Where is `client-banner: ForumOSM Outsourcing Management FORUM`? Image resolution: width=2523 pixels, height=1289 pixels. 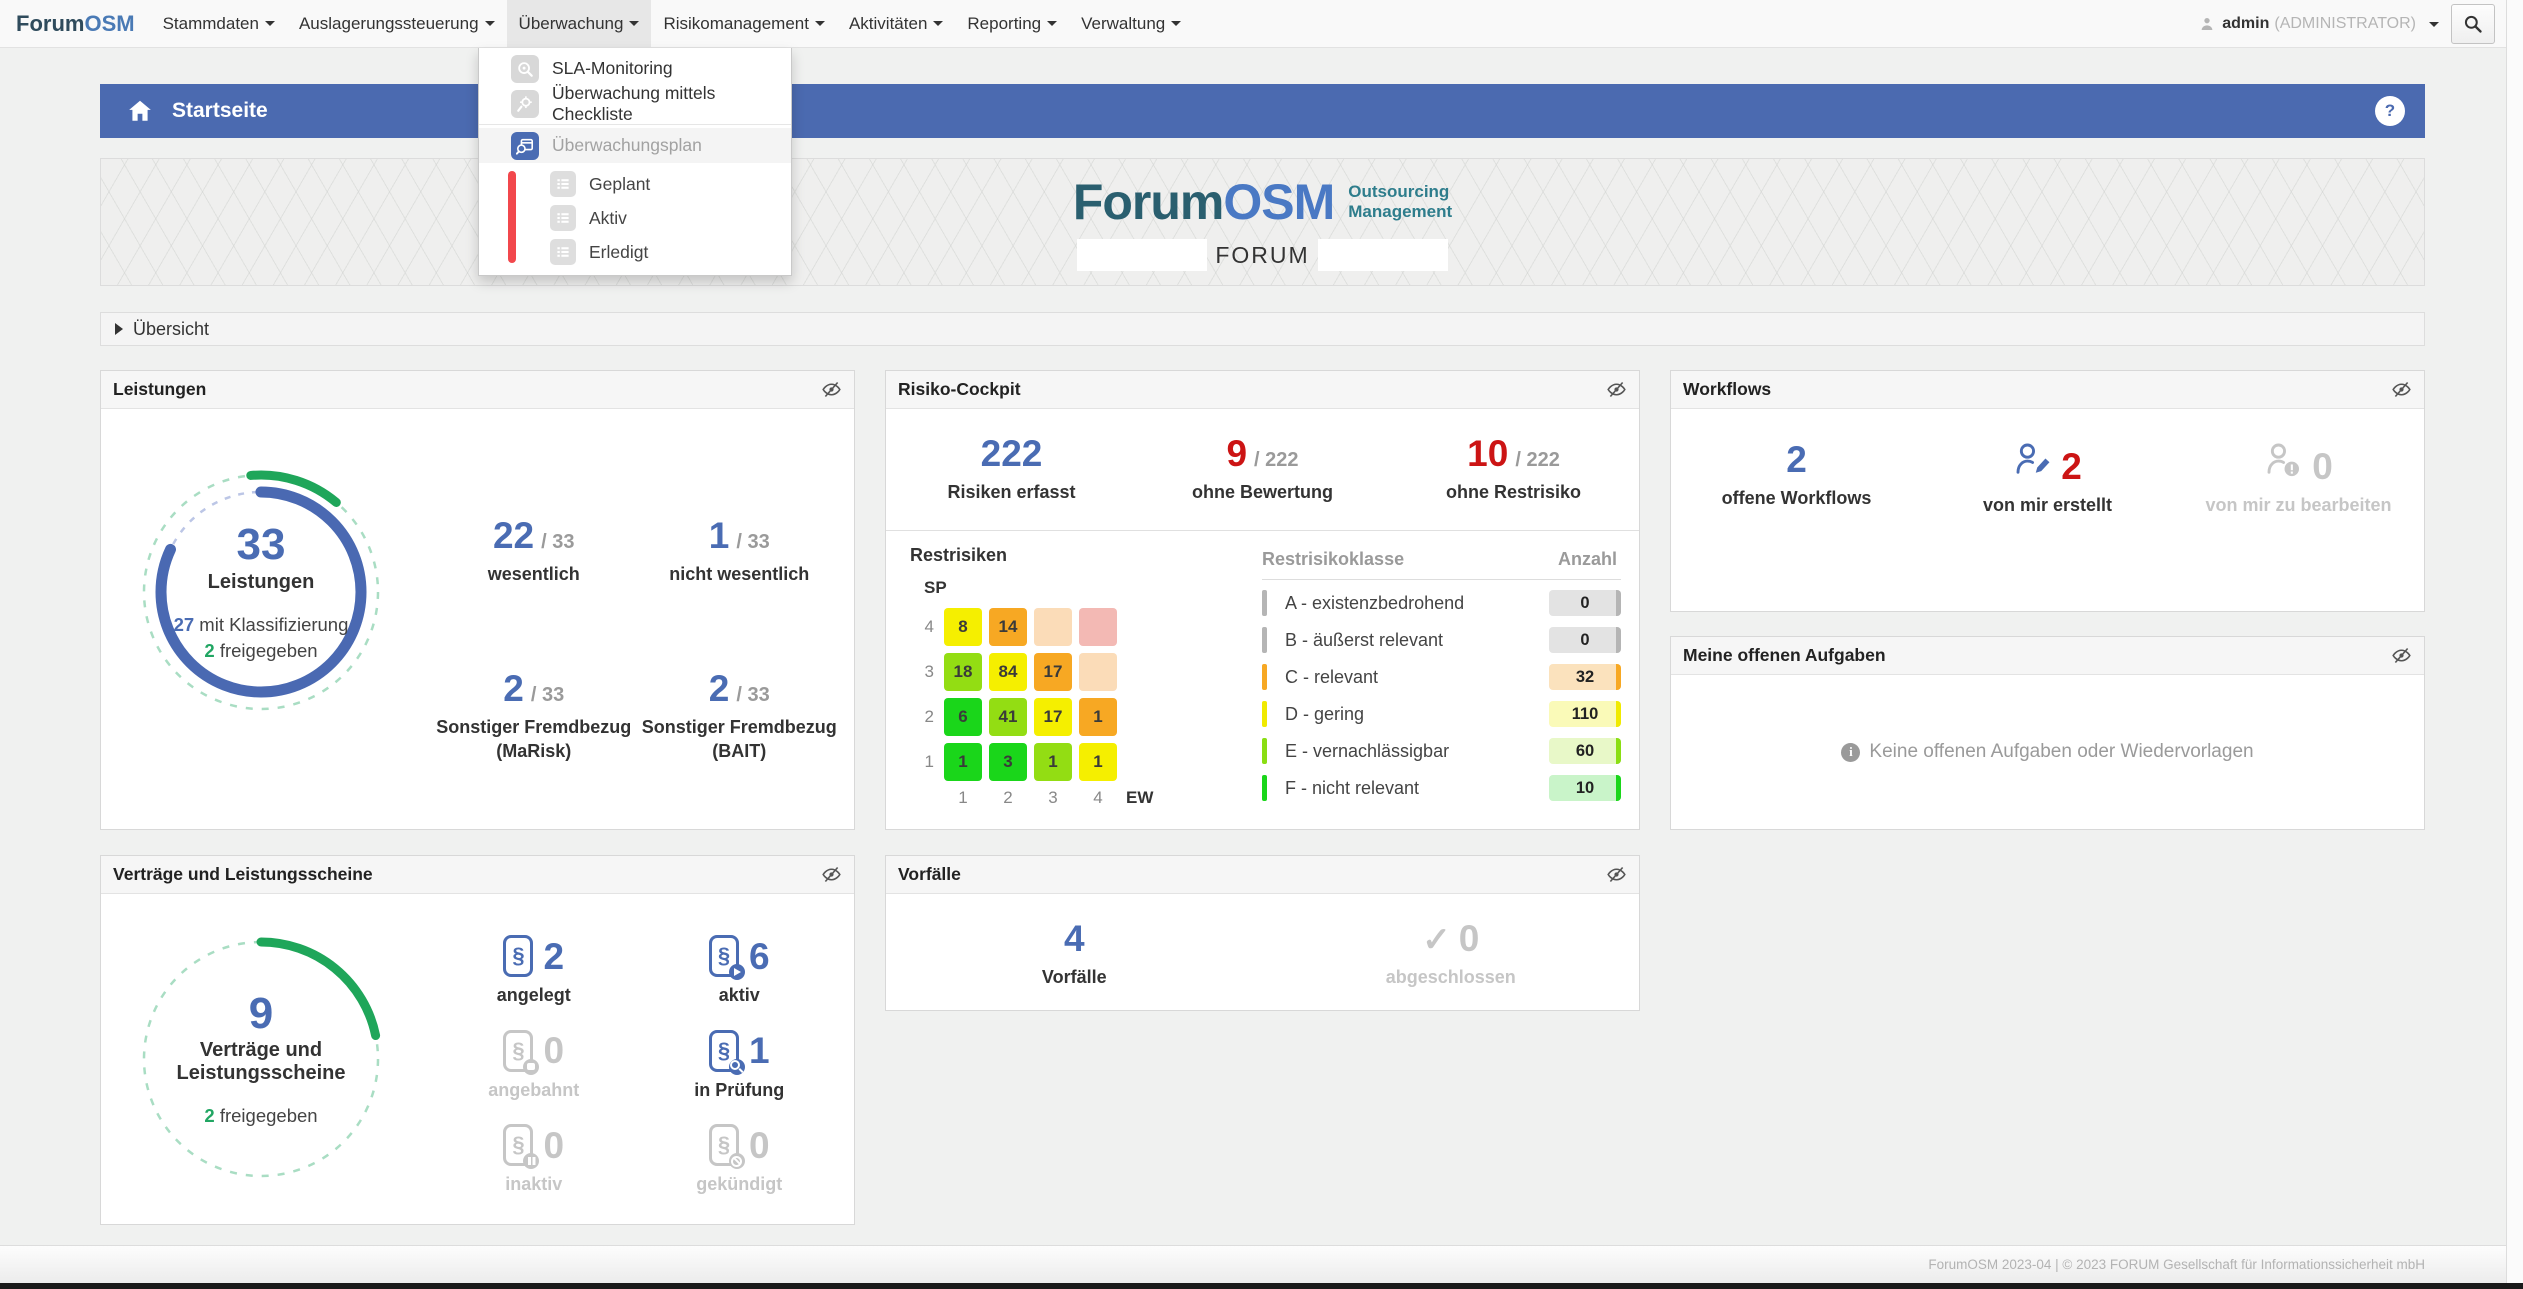 client-banner: ForumOSM Outsourcing Management FORUM is located at coordinates (1262, 222).